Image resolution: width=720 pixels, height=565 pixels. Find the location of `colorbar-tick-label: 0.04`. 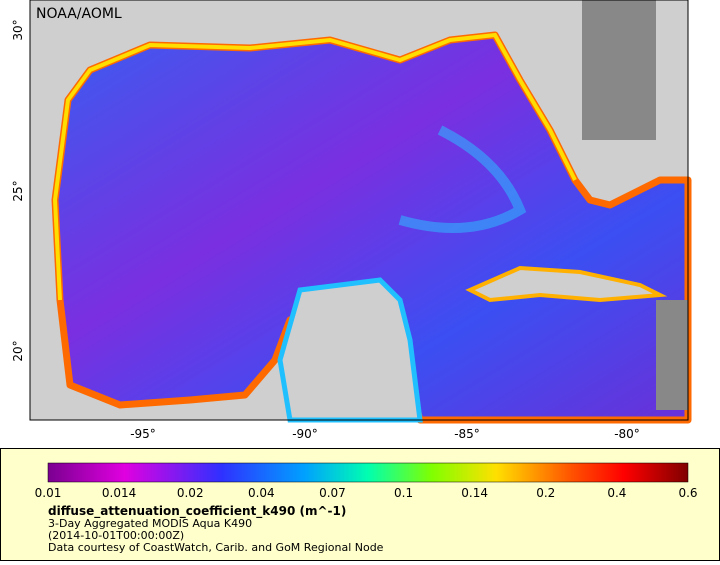

colorbar-tick-label: 0.04 is located at coordinates (261, 493).